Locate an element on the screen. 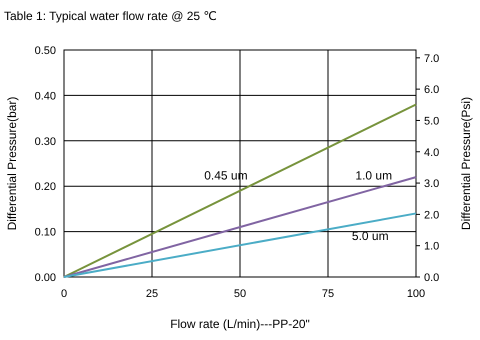 The height and width of the screenshot is (340, 480). x-tick-label: 25 is located at coordinates (152, 294).